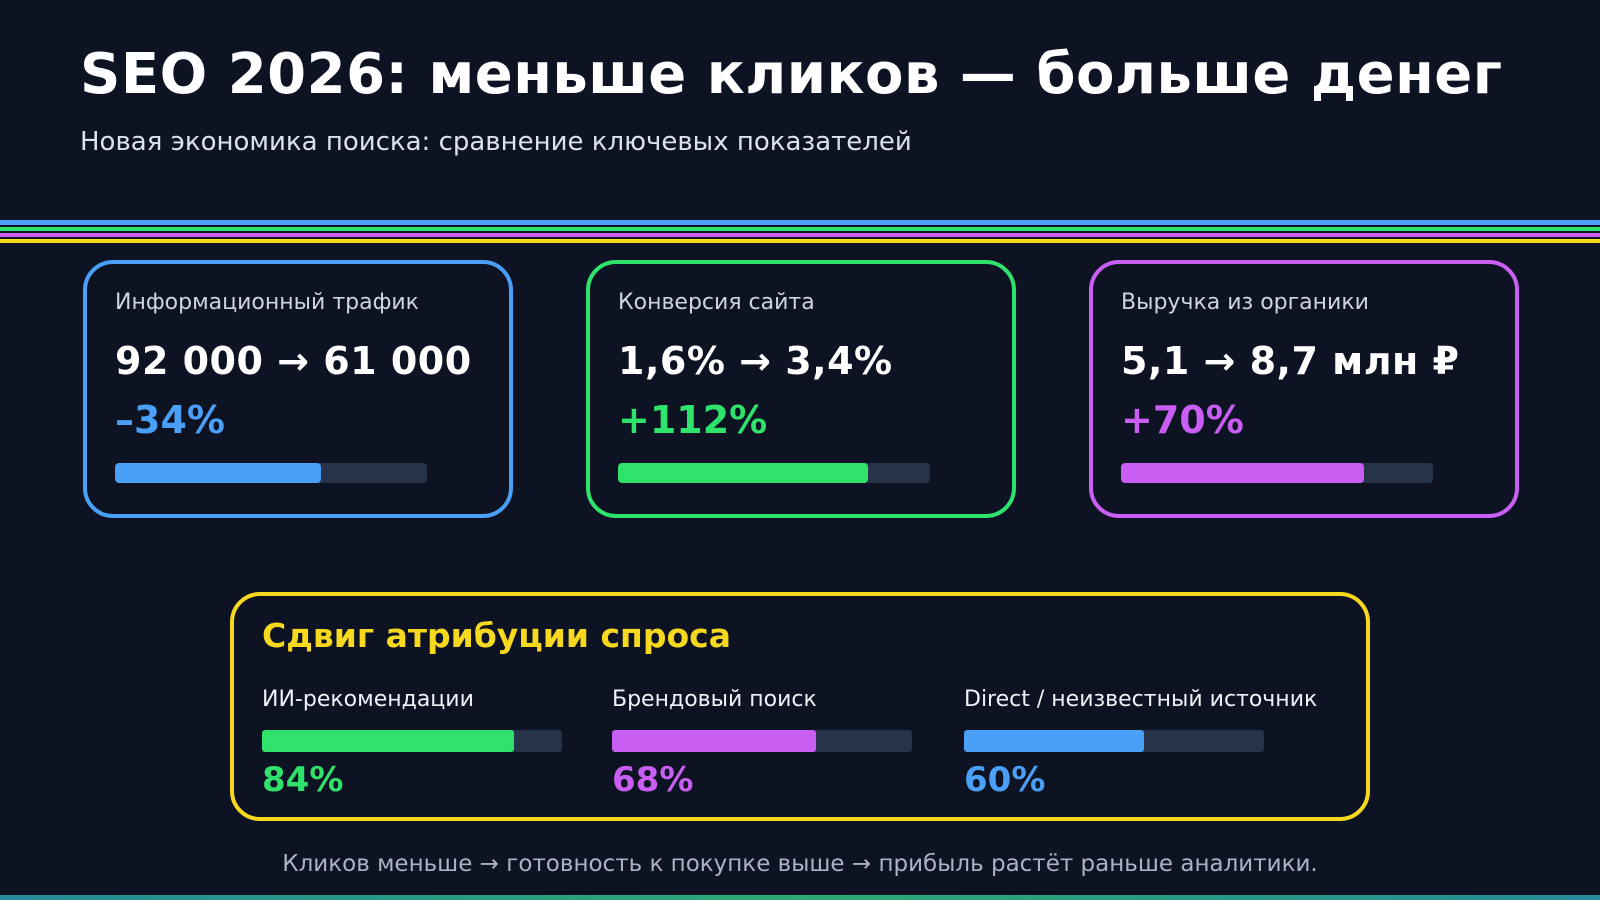 The width and height of the screenshot is (1600, 900). What do you see at coordinates (800, 241) in the screenshot?
I see `divider-band-yellow` at bounding box center [800, 241].